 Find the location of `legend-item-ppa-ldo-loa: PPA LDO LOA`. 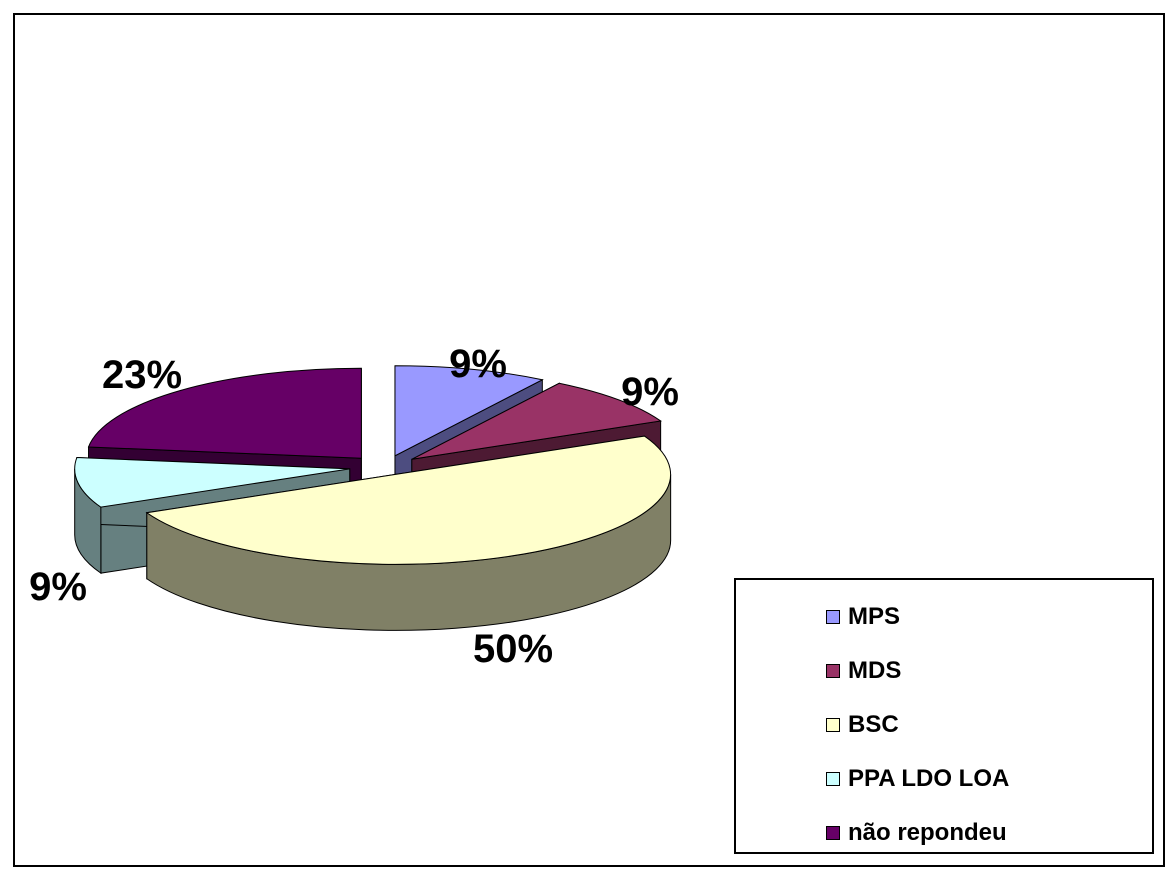

legend-item-ppa-ldo-loa: PPA LDO LOA is located at coordinates (917, 779).